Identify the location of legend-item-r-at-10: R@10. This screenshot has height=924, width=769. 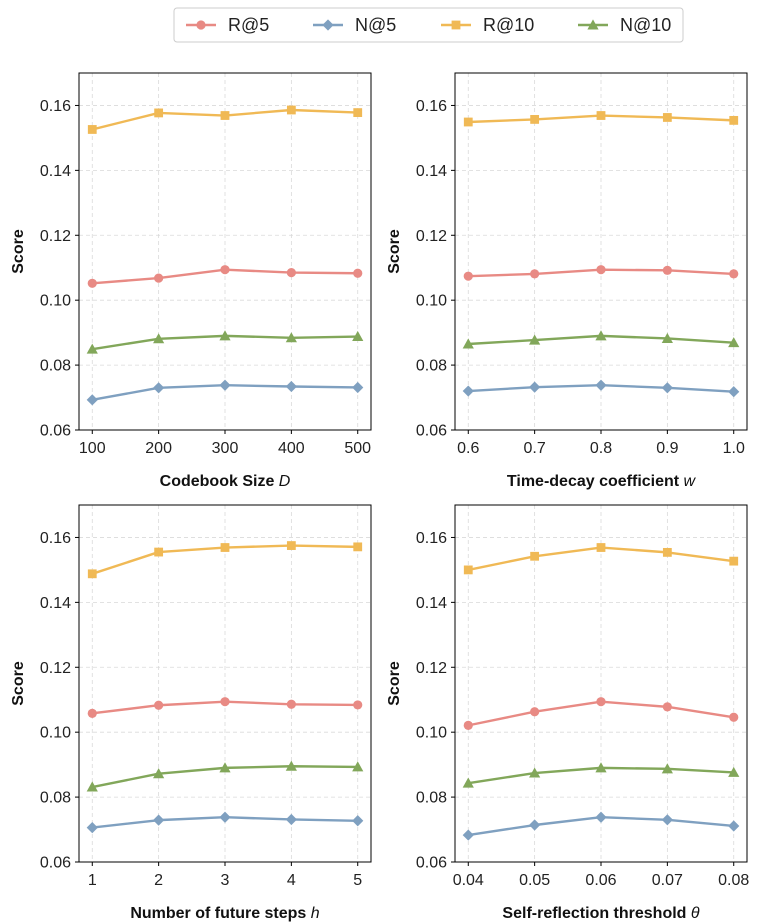
(487, 25).